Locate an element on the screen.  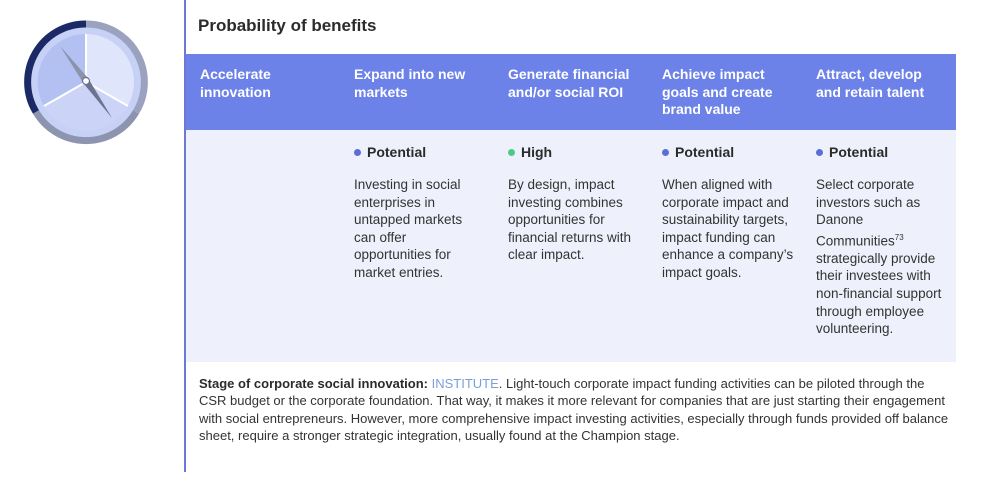
header-talent: Attract, develop and retain talent is located at coordinates (870, 83).